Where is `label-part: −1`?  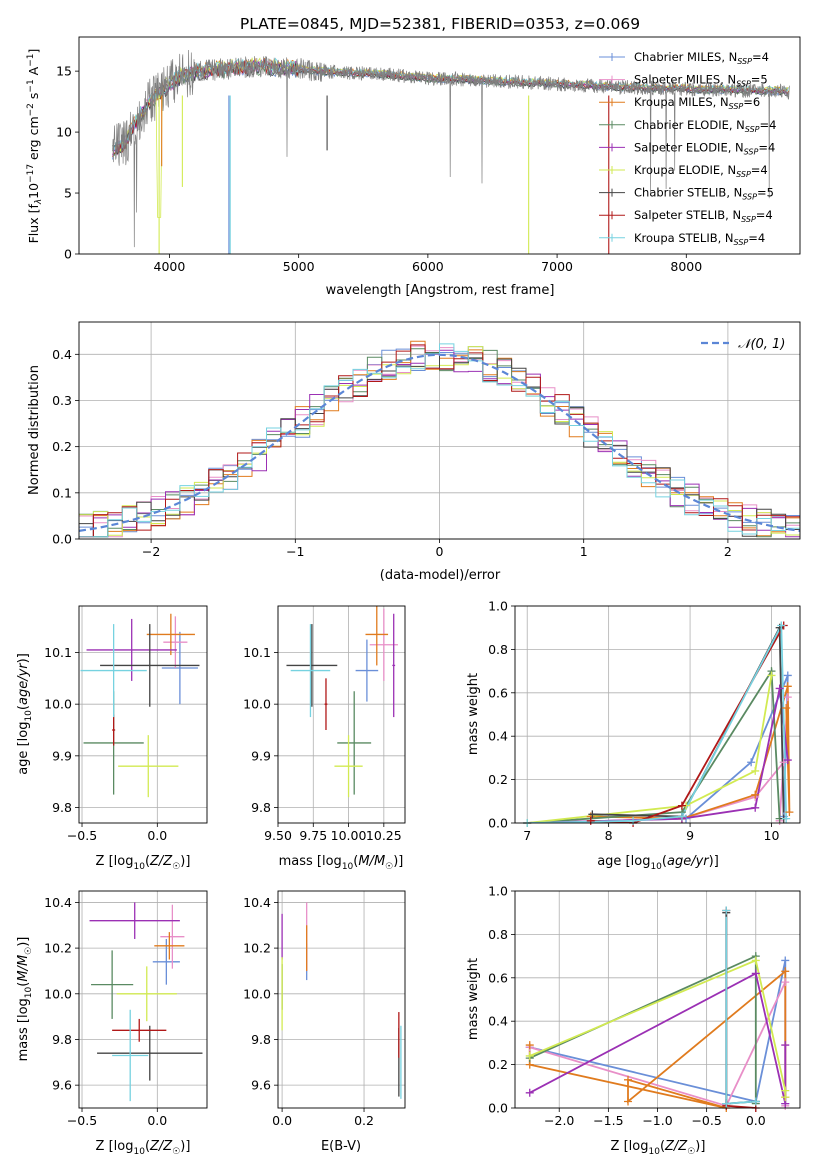
label-part: −1 is located at coordinates (31, 85).